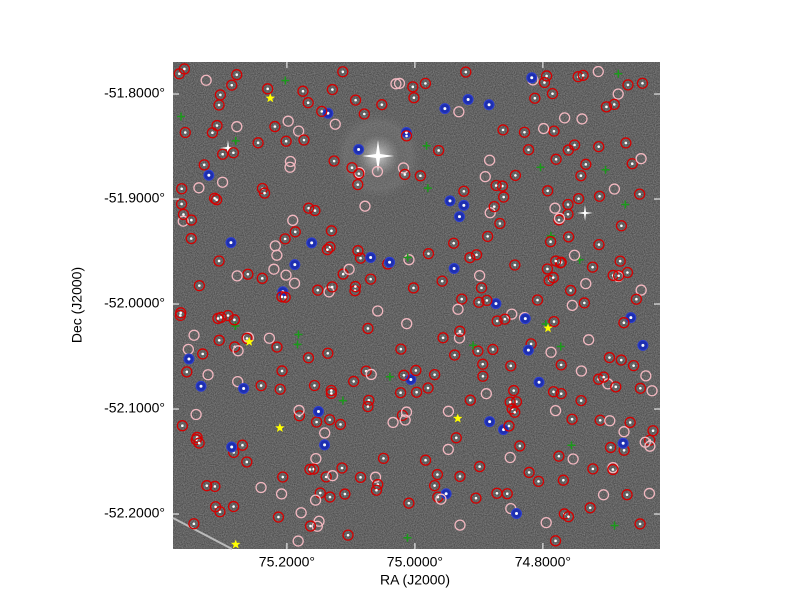 This screenshot has width=812, height=612. Describe the element at coordinates (287, 562) in the screenshot. I see `x-tick-label: 75.2000°` at that location.